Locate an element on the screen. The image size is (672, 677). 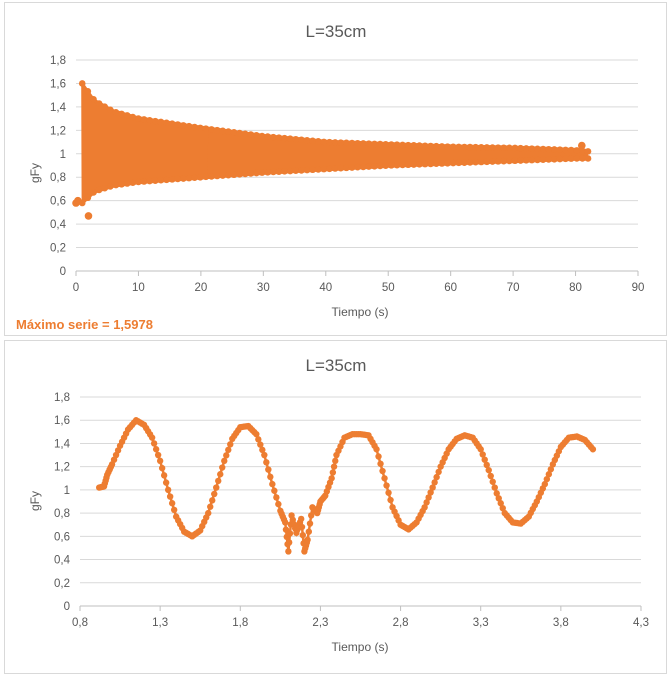
x-tick-label: 1,8 is located at coordinates (240, 623).